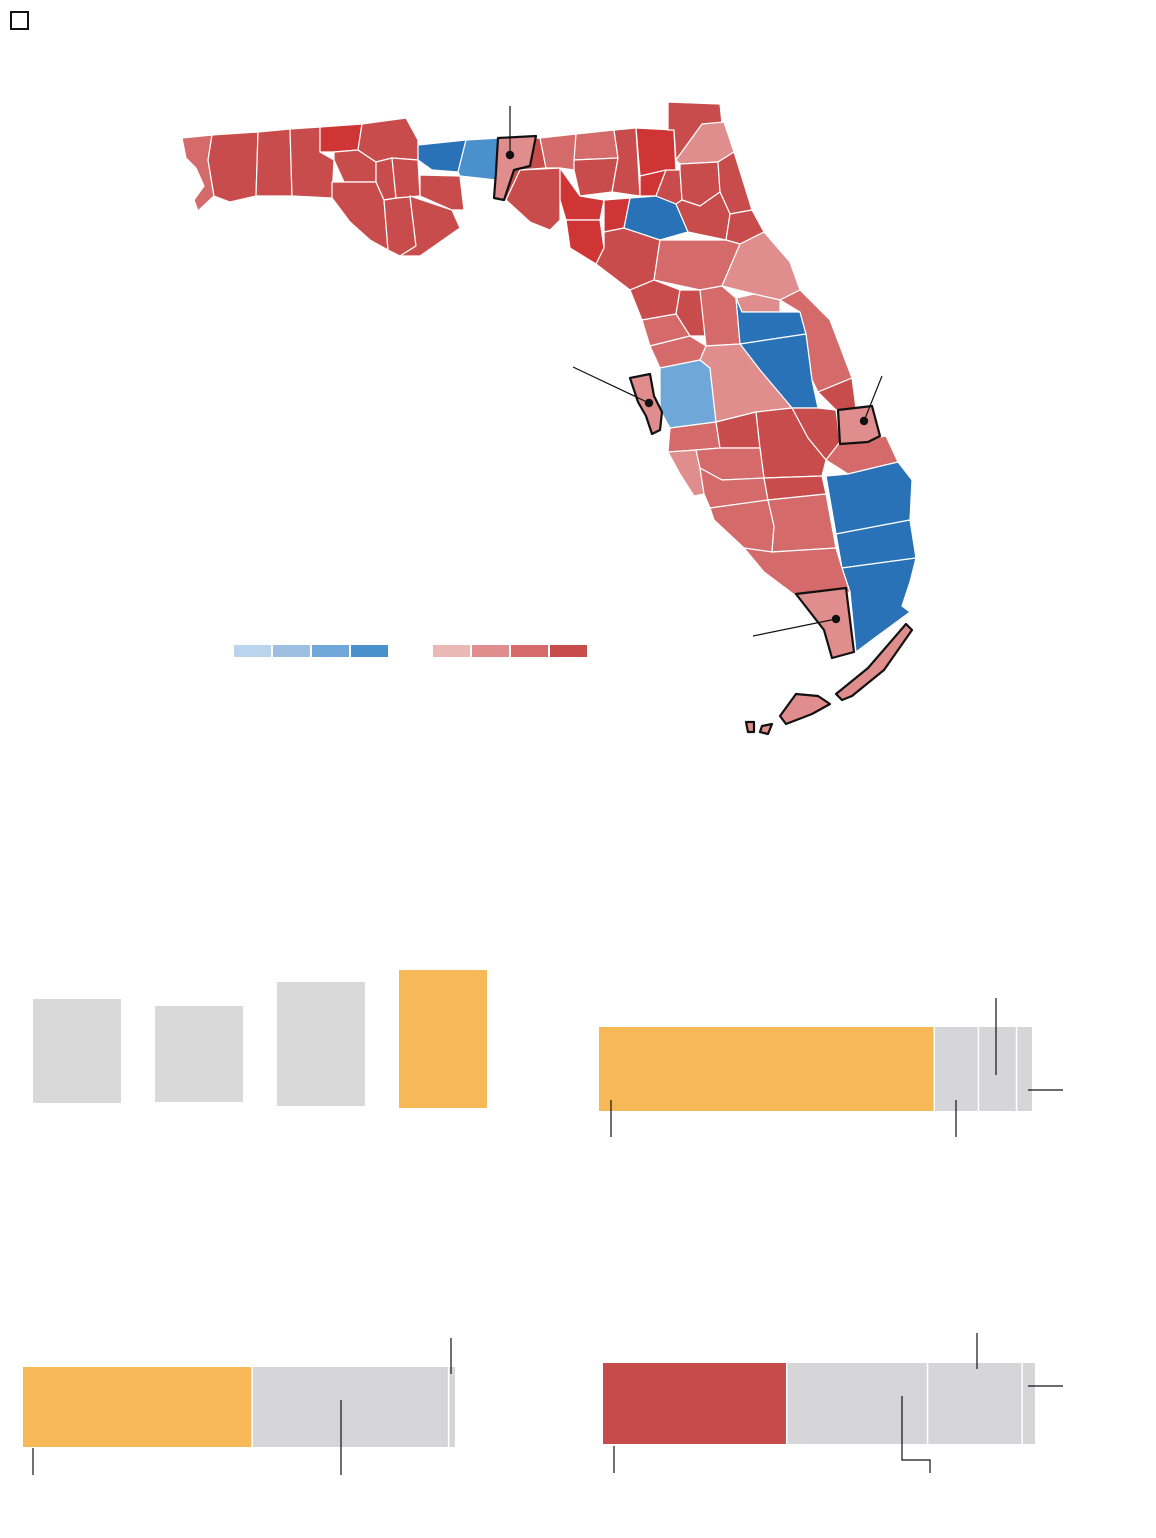  What do you see at coordinates (688, 394) in the screenshot?
I see `county-hillsborough` at bounding box center [688, 394].